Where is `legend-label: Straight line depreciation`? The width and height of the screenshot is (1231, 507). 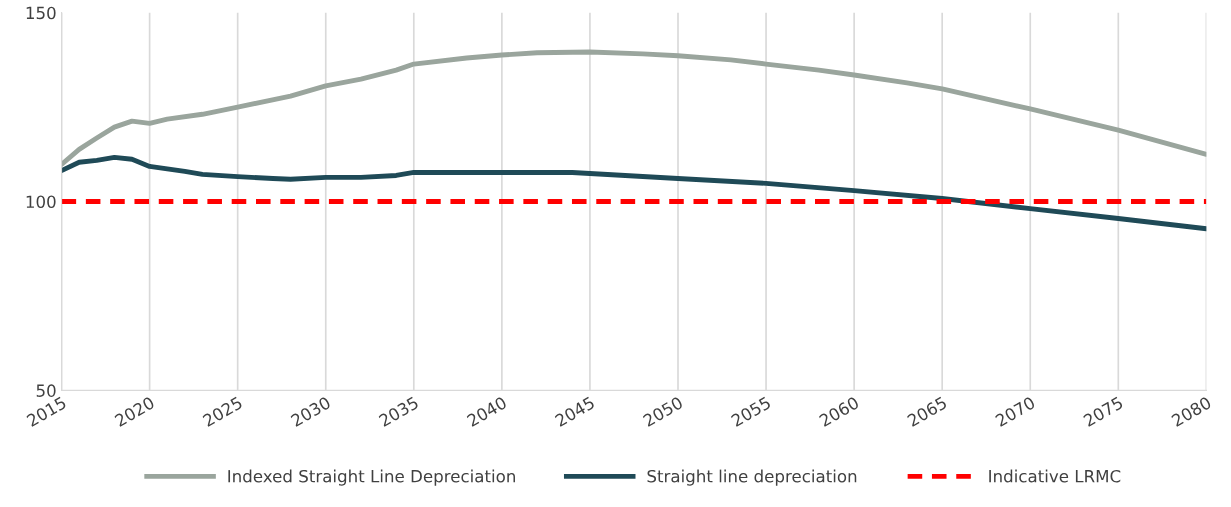 legend-label: Straight line depreciation is located at coordinates (752, 477).